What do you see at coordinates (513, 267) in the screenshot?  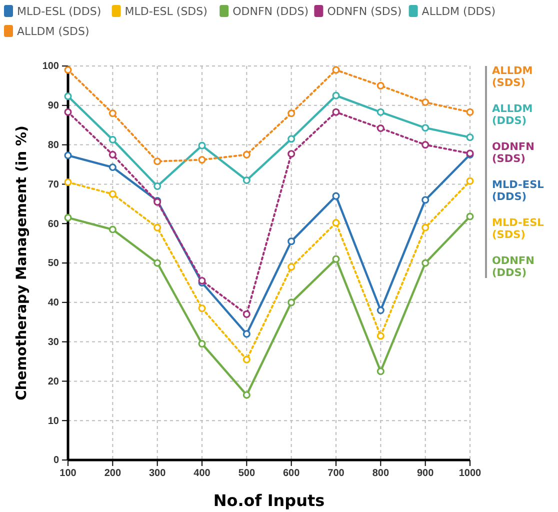 I see `text: ODNFN (DDS)` at bounding box center [513, 267].